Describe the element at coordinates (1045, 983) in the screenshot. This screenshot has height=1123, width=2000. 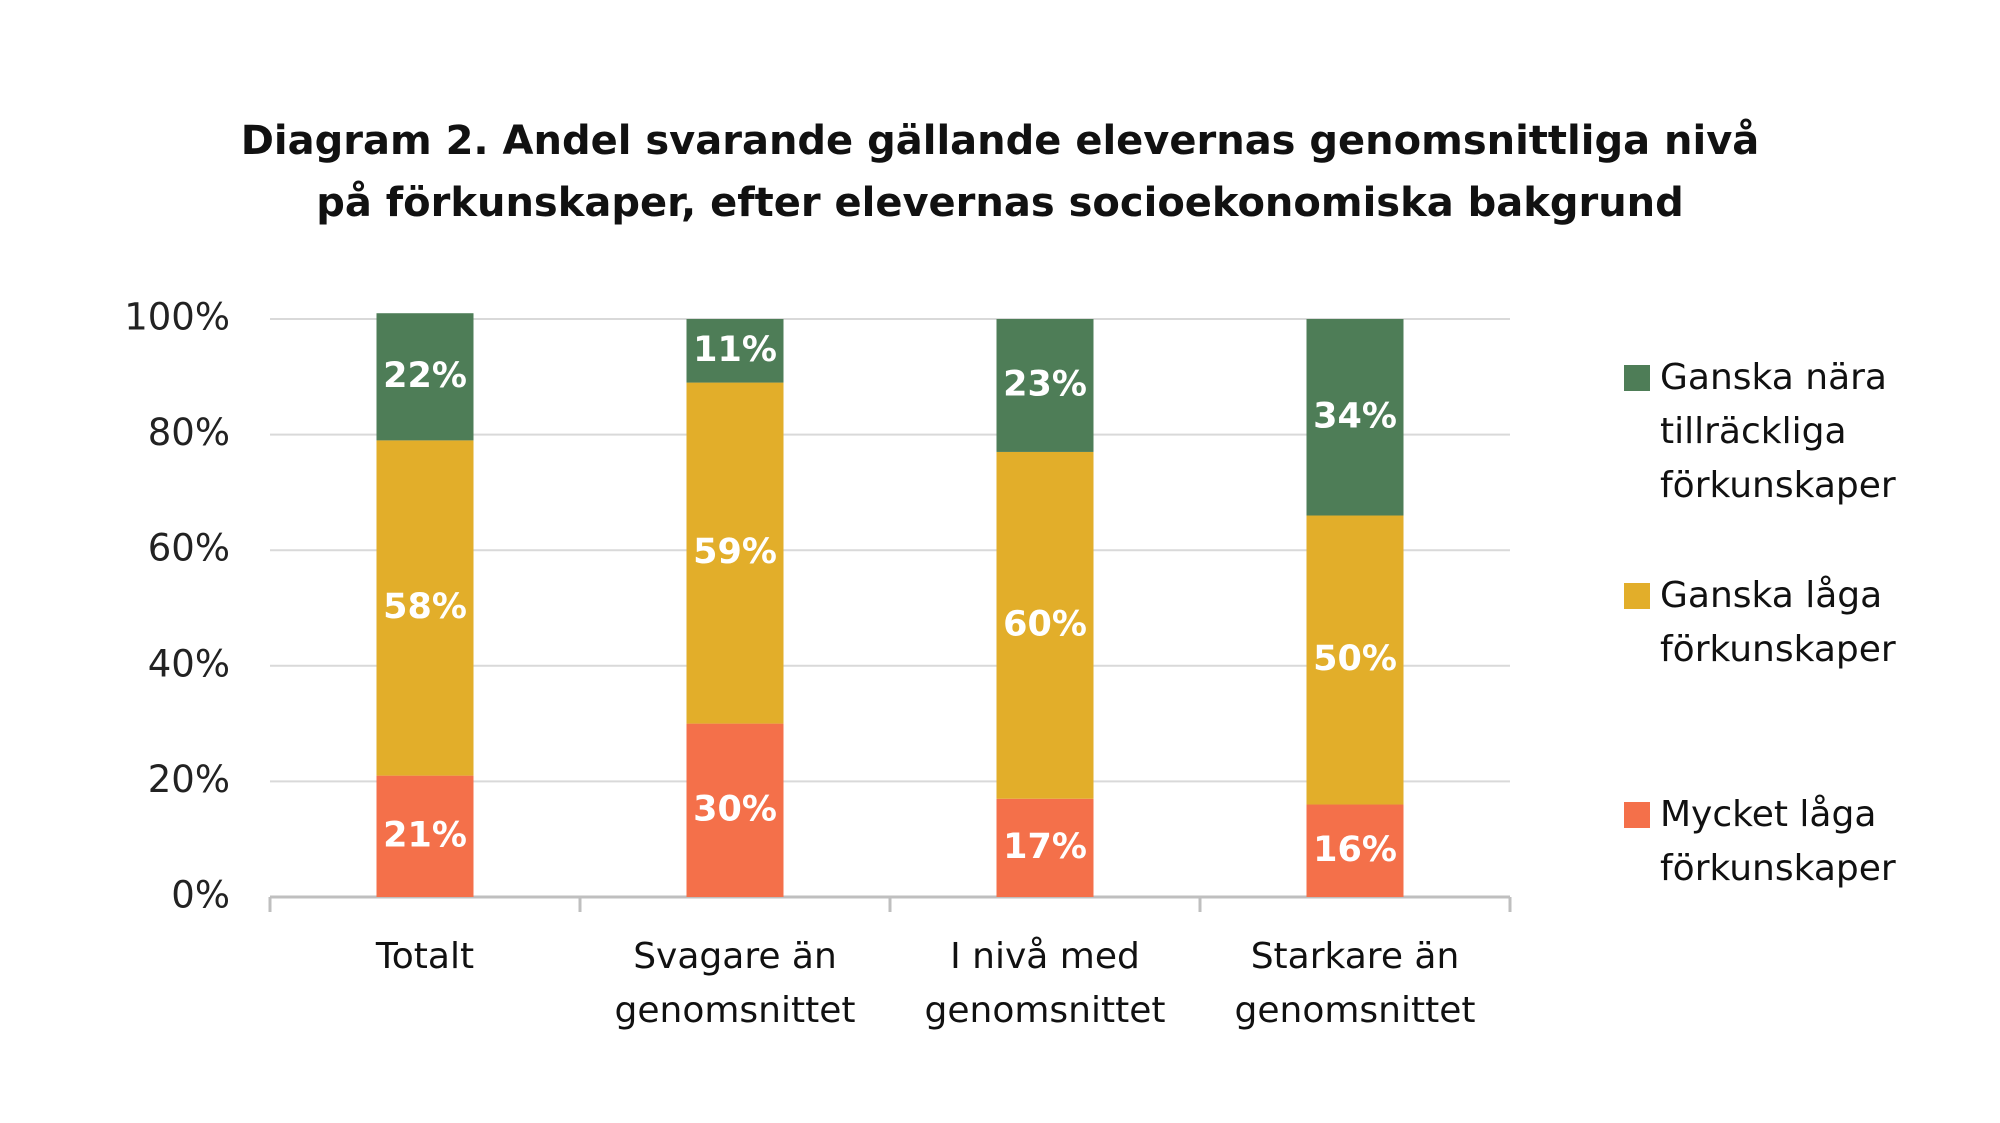
I see `x-tick-label: I nivå med genomsnittet` at that location.